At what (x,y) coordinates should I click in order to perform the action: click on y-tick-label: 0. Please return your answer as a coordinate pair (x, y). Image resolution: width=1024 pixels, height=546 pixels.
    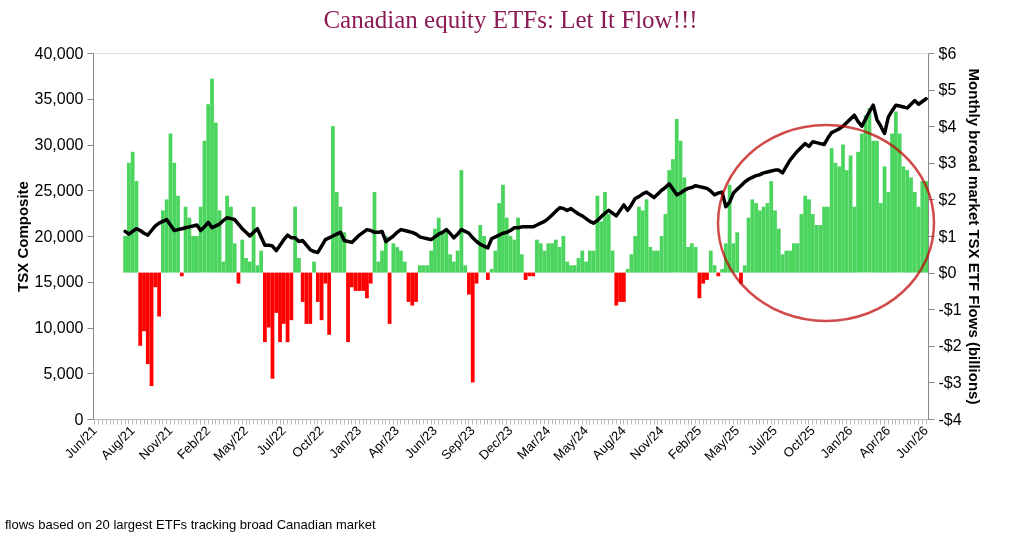
    Looking at the image, I should click on (79, 419).